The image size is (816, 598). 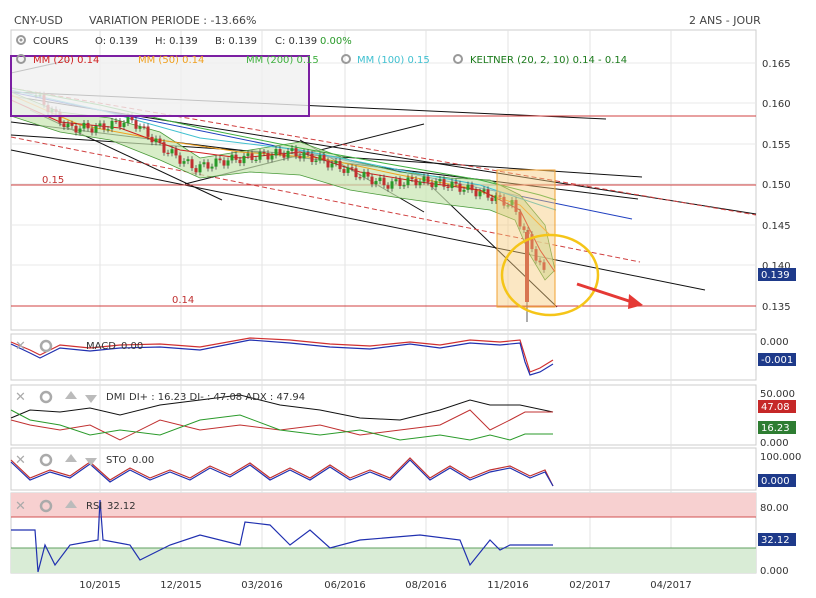 What do you see at coordinates (426, 585) in the screenshot?
I see `x-tick-label: 08/2016` at bounding box center [426, 585].